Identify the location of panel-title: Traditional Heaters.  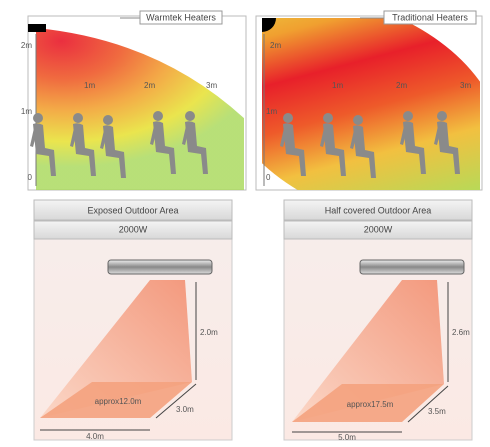
(430, 17).